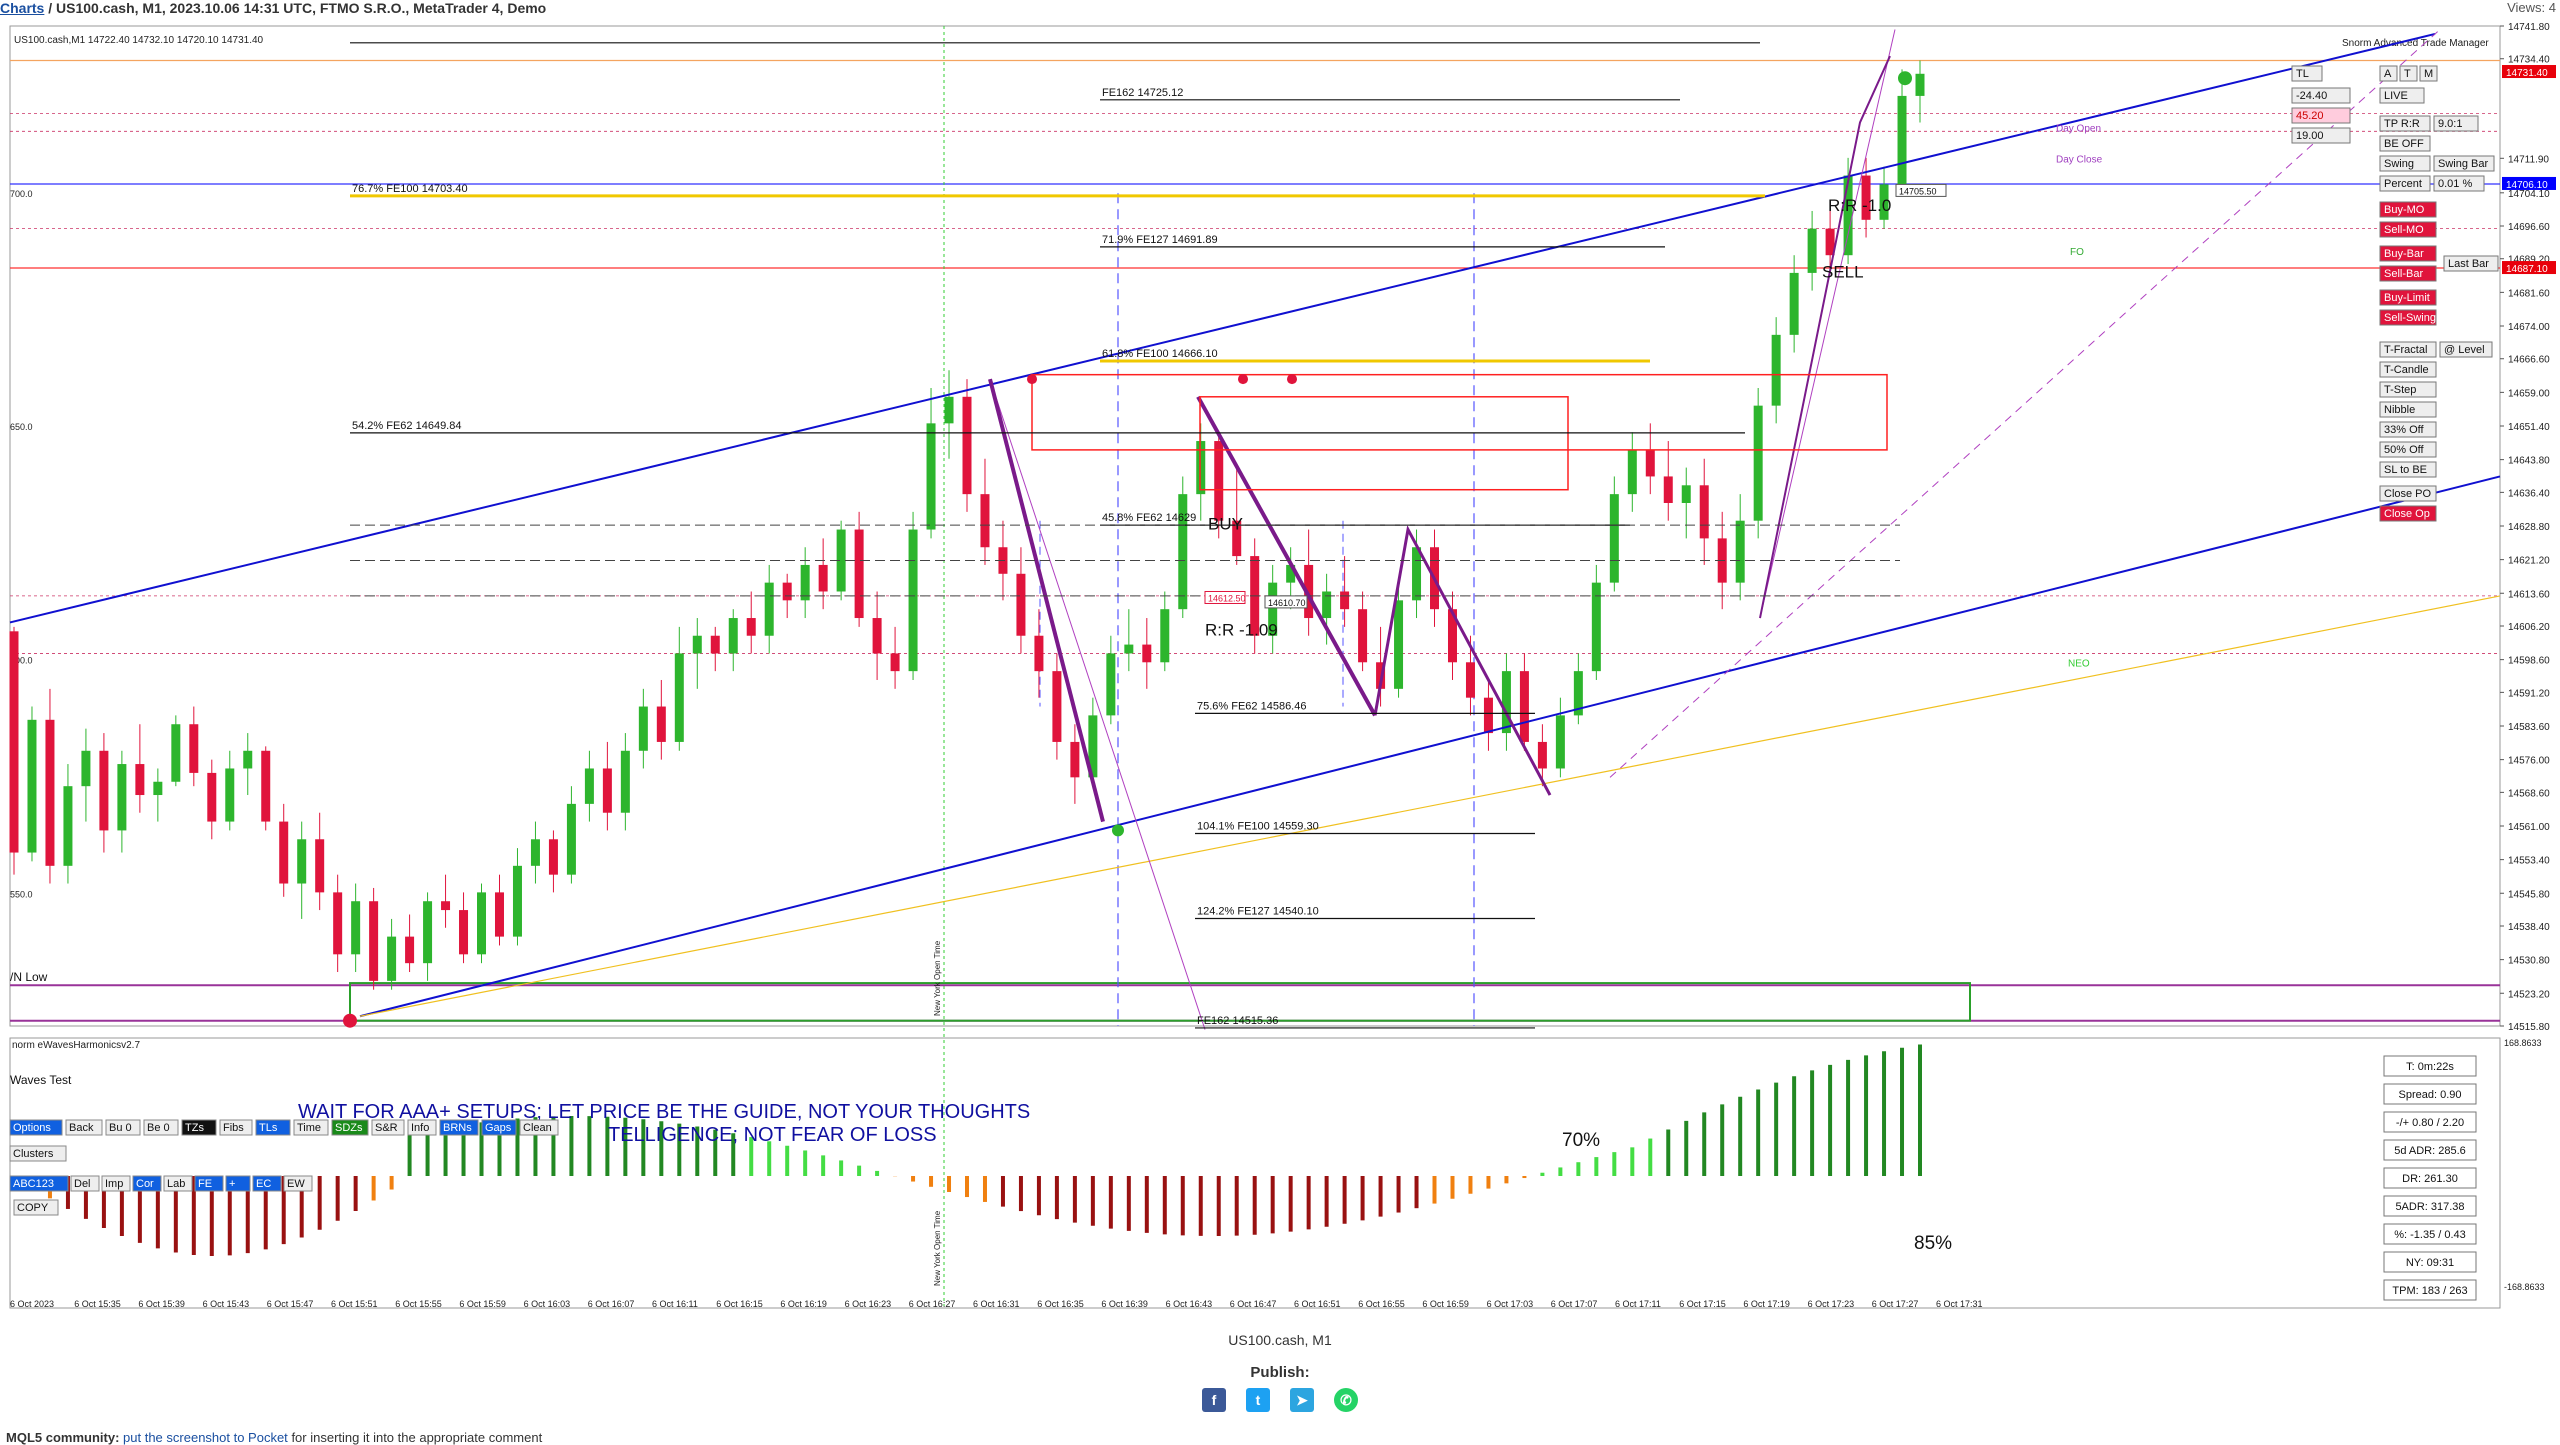 The width and height of the screenshot is (2560, 1445). Describe the element at coordinates (32, 1128) in the screenshot. I see `toolbar-options-button-label: Options` at that location.